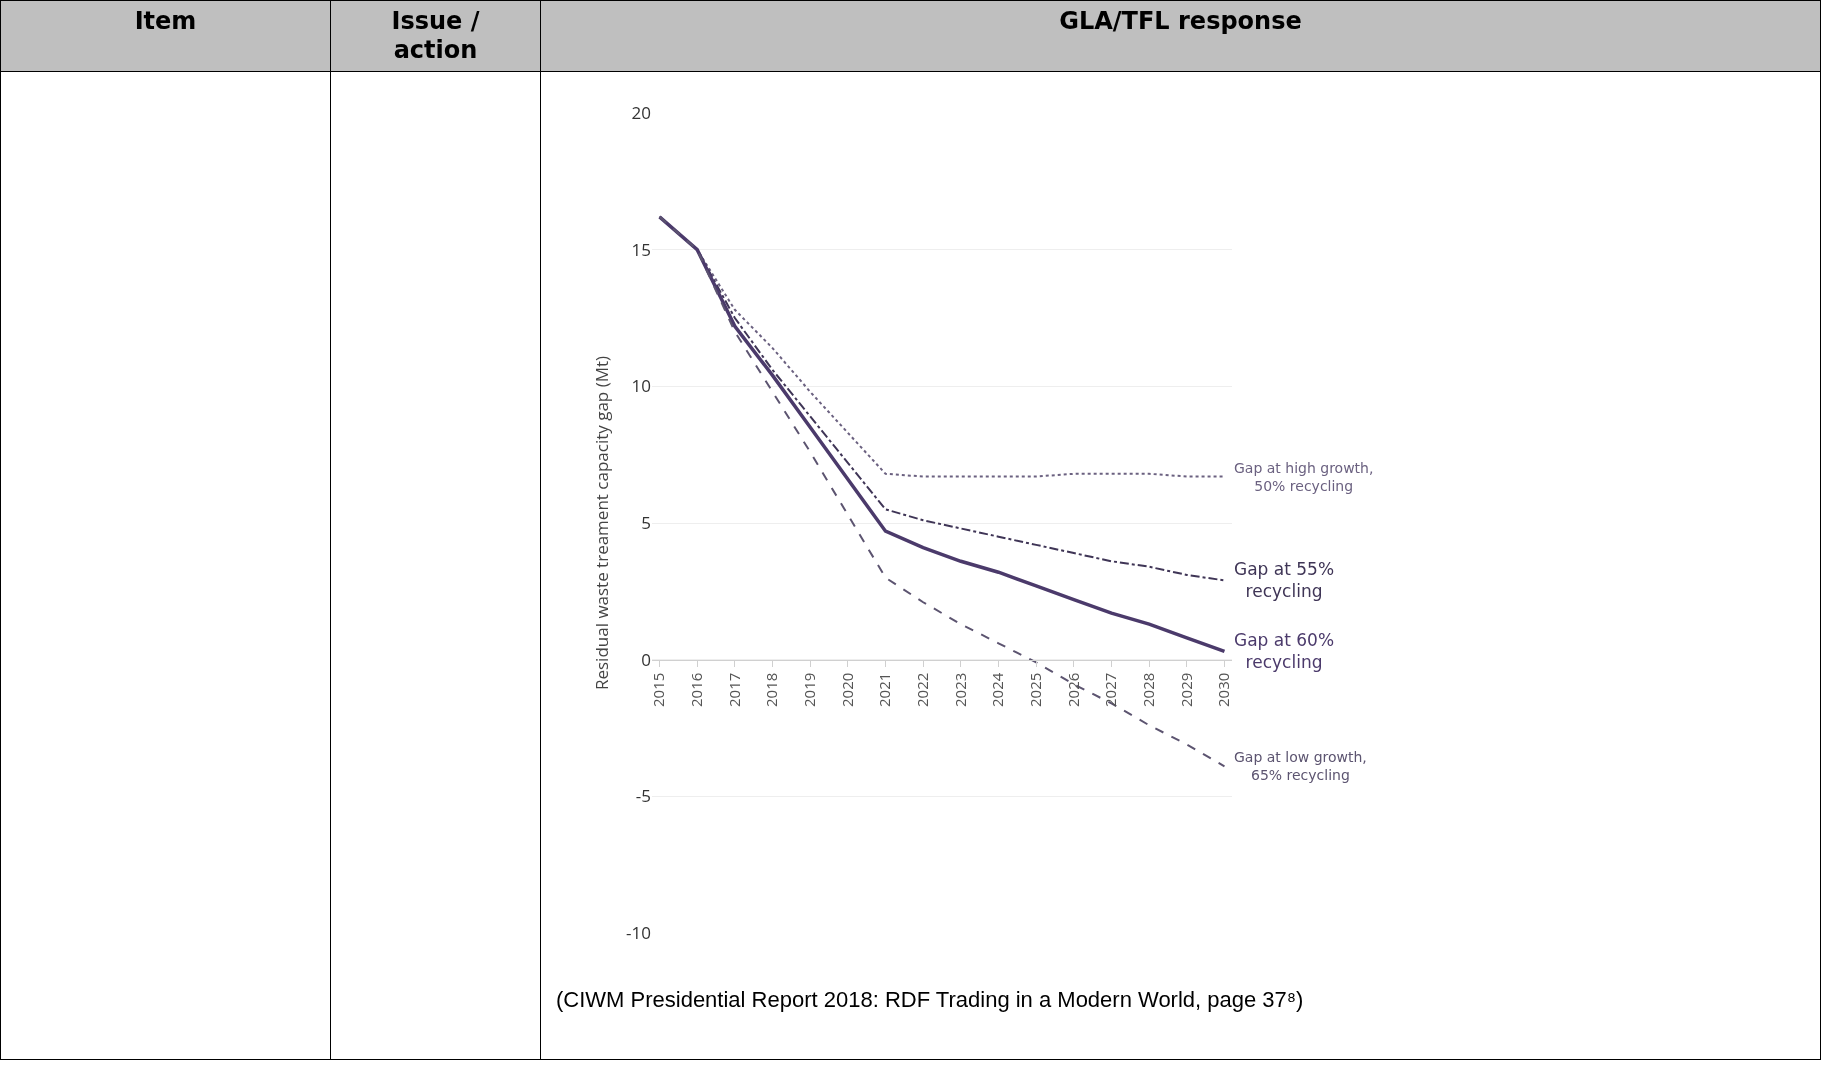 The width and height of the screenshot is (1821, 1085). What do you see at coordinates (942, 433) in the screenshot?
I see `line-series` at bounding box center [942, 433].